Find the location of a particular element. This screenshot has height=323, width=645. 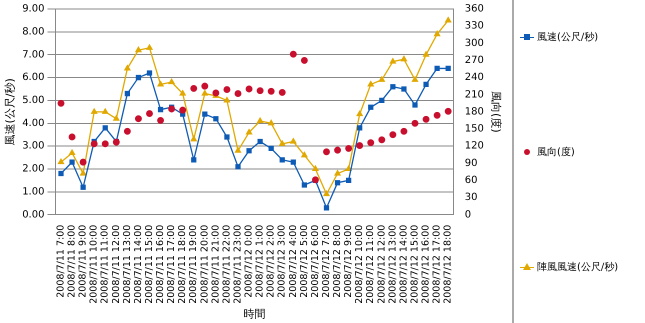

x-tick-label: 2008/7/11 20:00 is located at coordinates (204, 264).